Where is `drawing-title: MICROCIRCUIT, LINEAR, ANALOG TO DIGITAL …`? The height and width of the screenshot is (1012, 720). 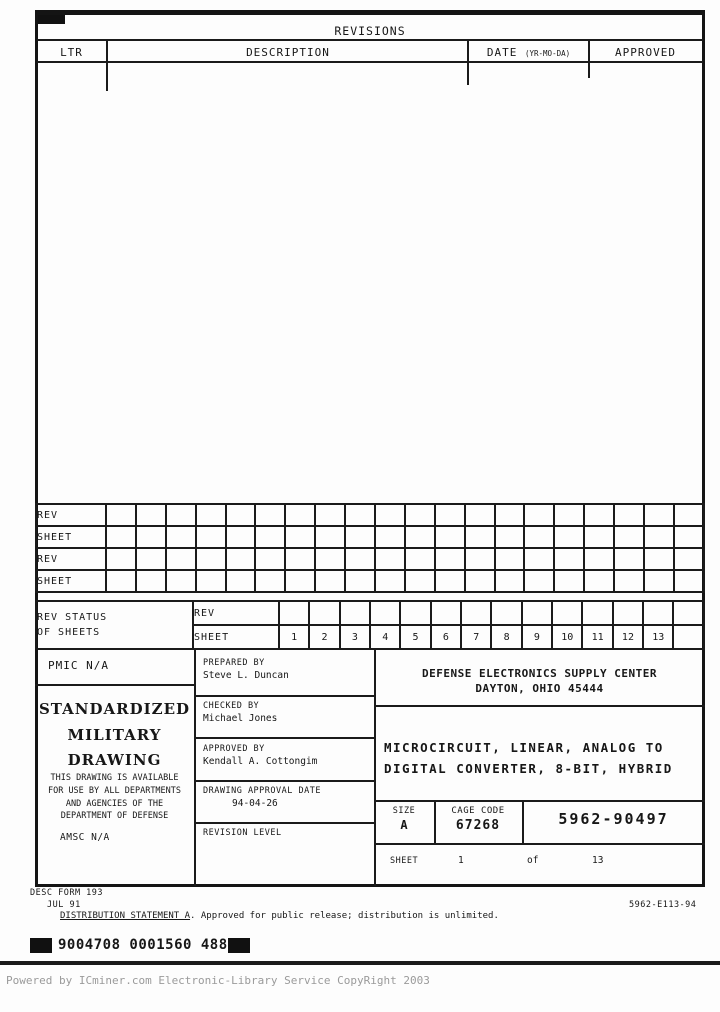 drawing-title: MICROCIRCUIT, LINEAR, ANALOG TO DIGITAL … is located at coordinates (528, 758).